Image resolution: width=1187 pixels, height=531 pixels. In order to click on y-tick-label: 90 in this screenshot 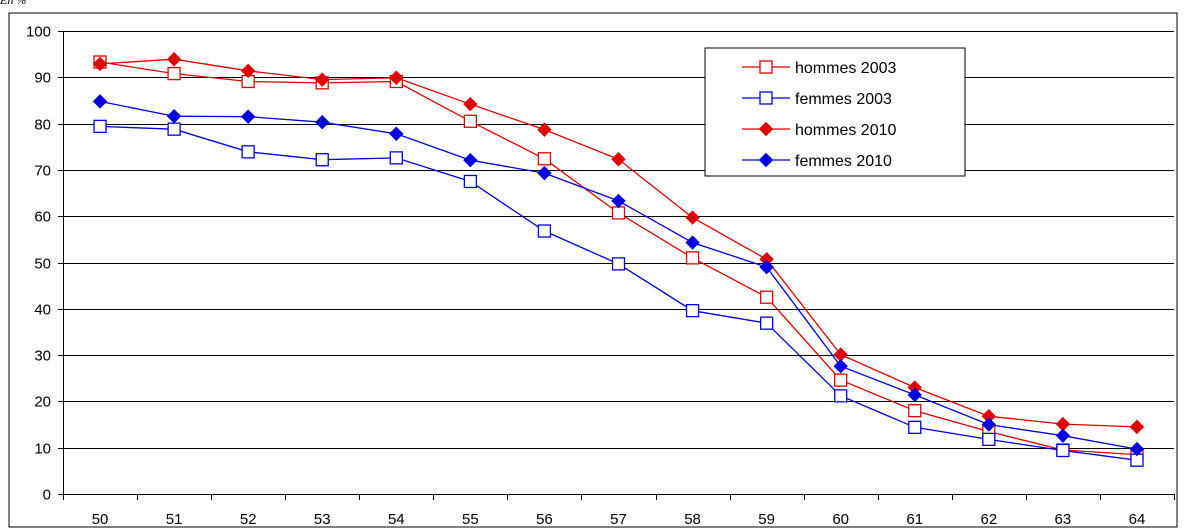, I will do `click(42, 78)`.